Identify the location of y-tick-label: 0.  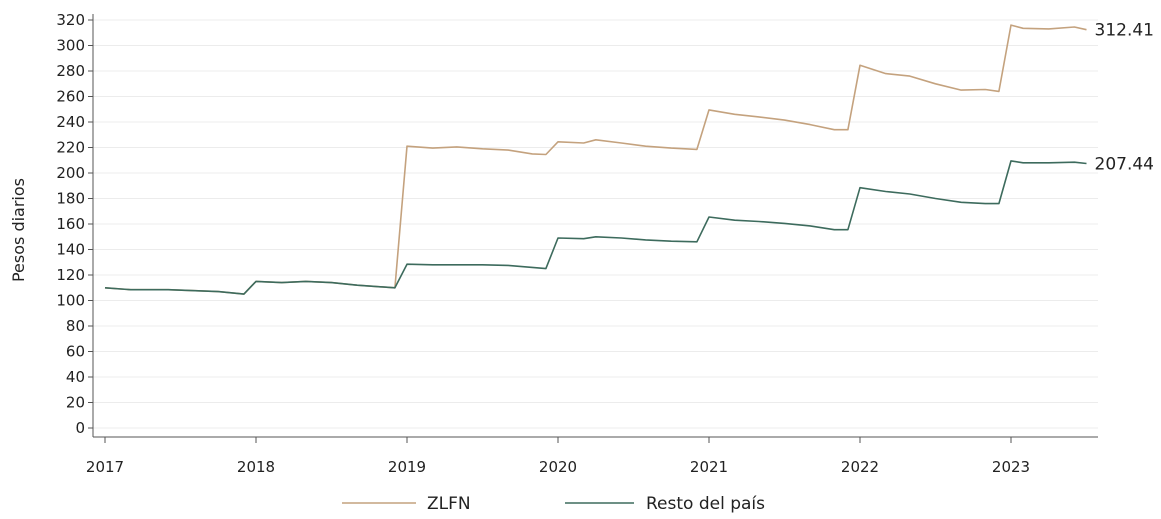
(80, 428).